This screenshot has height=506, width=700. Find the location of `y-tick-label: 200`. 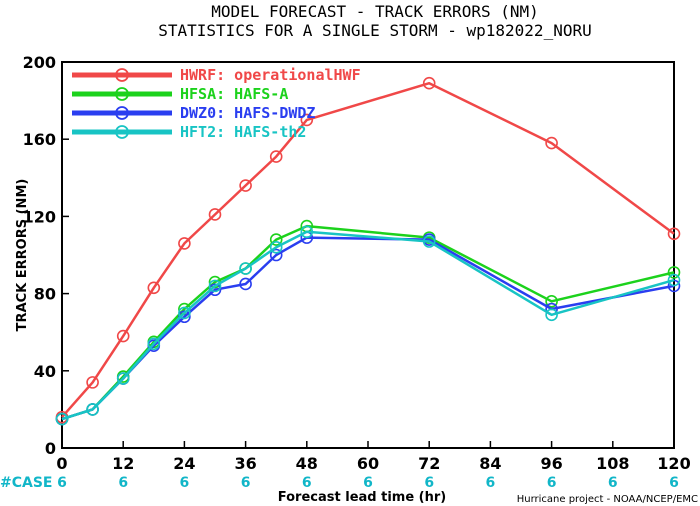

y-tick-label: 200 is located at coordinates (39, 62).